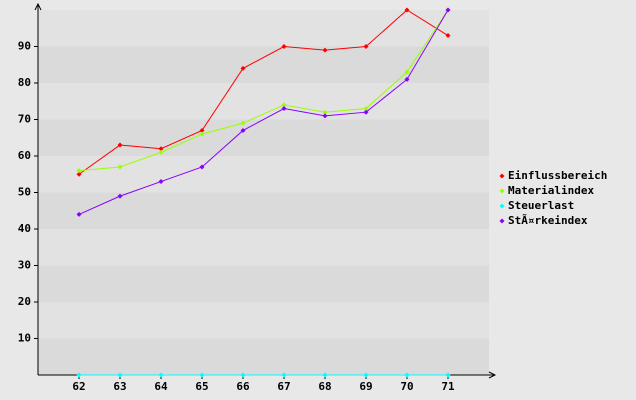  Describe the element at coordinates (283, 386) in the screenshot. I see `x-tick-label: 67` at that location.